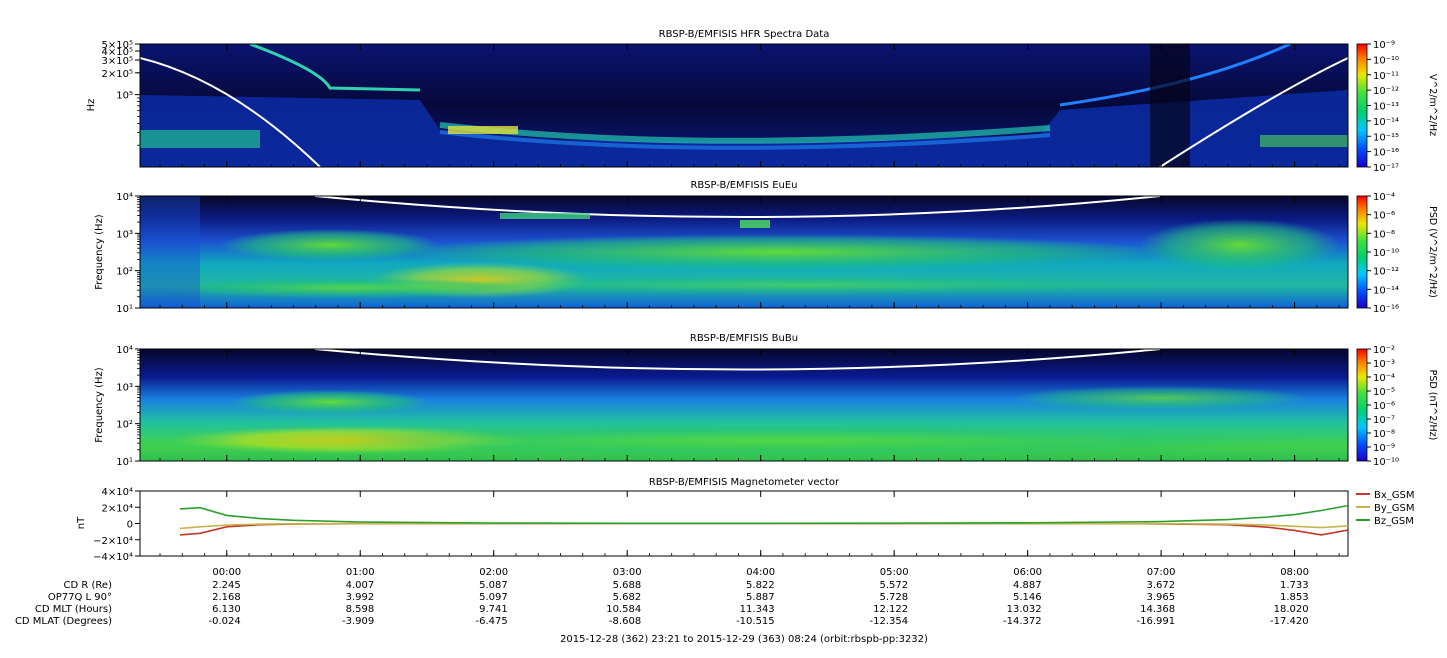 The image size is (1447, 658). Describe the element at coordinates (360, 585) in the screenshot. I see `ephemeris-value: 4.007` at that location.